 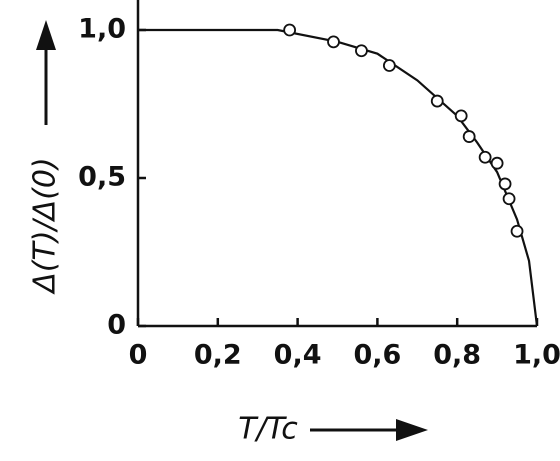 What do you see at coordinates (268, 429) in the screenshot?
I see `x-axis-label: T/Tc` at bounding box center [268, 429].